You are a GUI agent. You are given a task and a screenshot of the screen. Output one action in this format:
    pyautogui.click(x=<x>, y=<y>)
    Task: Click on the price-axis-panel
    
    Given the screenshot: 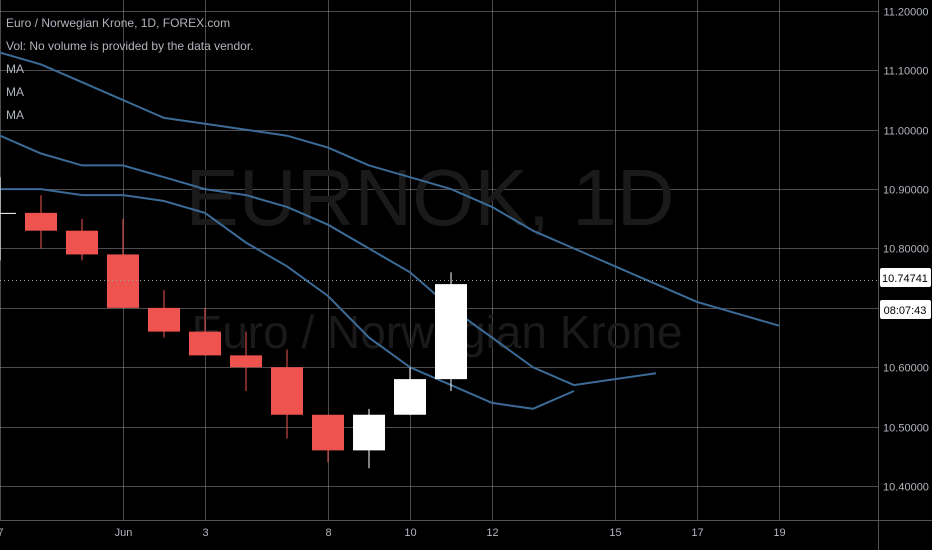 What is the action you would take?
    pyautogui.click(x=905, y=260)
    